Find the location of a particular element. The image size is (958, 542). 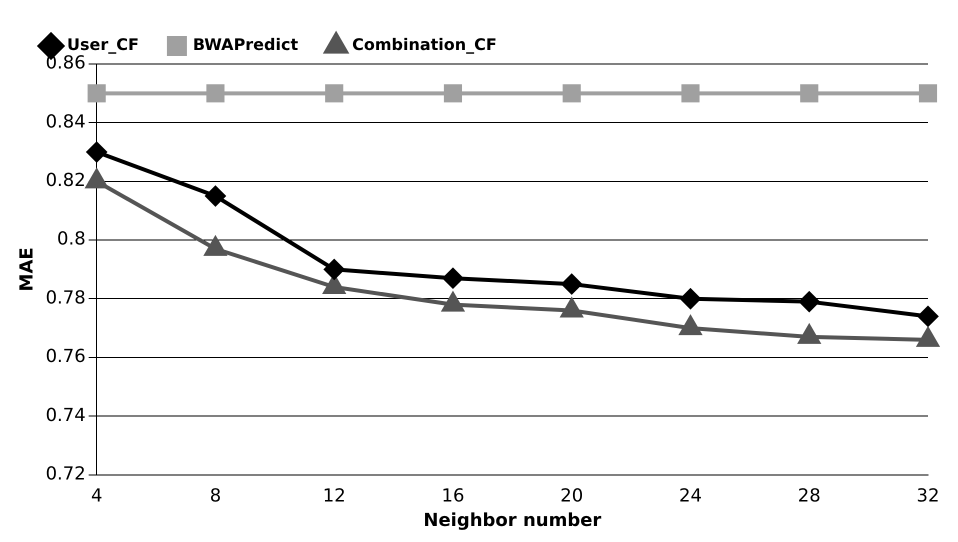

y-tick-label: 0.84 is located at coordinates (66, 121).